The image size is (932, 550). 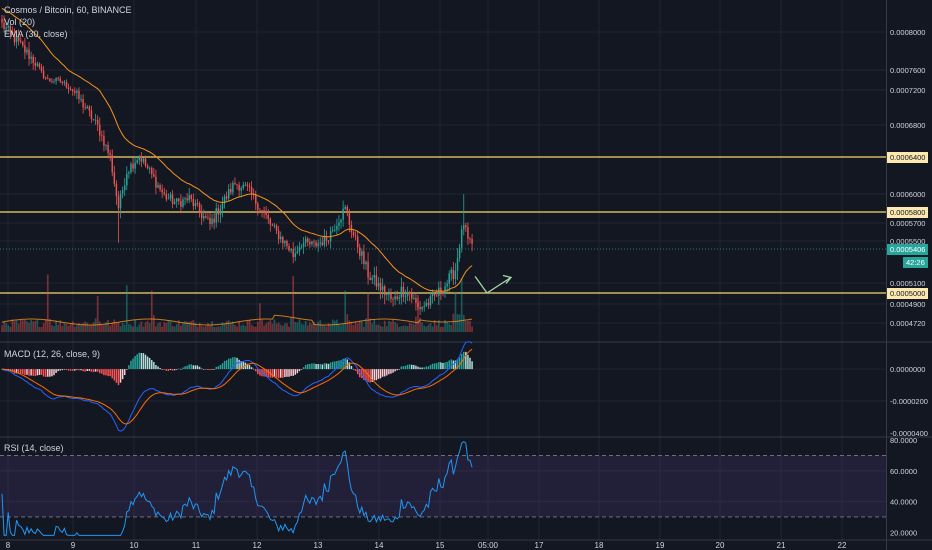 I want to click on time-axis-tick: 9, so click(x=73, y=545).